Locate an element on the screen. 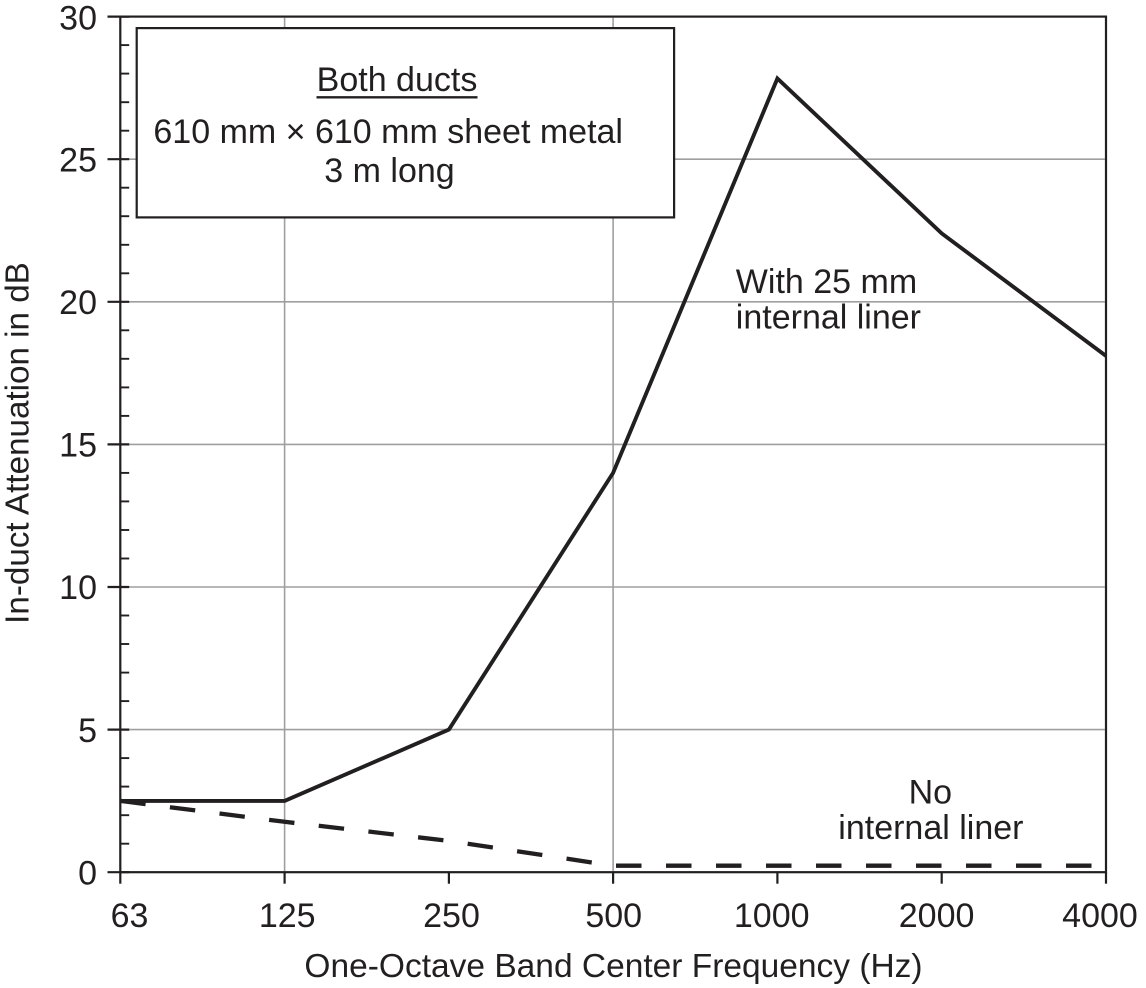 Image resolution: width=1146 pixels, height=988 pixels. svg-text: 63 is located at coordinates (130, 916).